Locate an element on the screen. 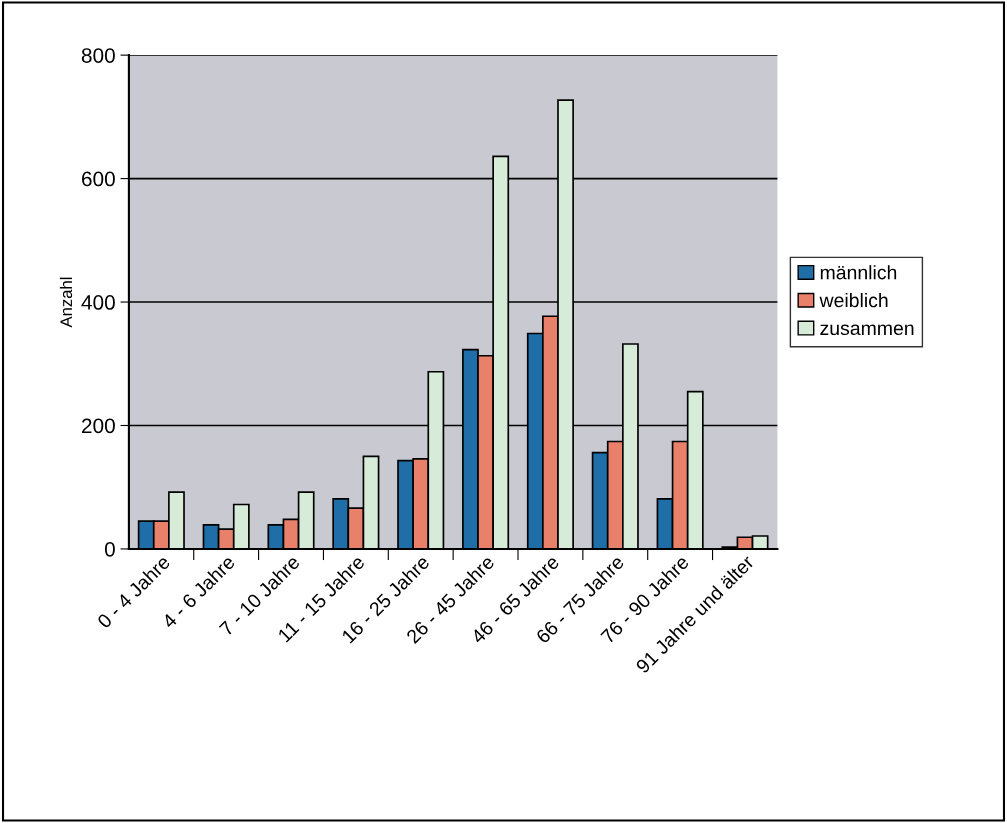 The image size is (1007, 823). legend-label: männlich is located at coordinates (858, 272).